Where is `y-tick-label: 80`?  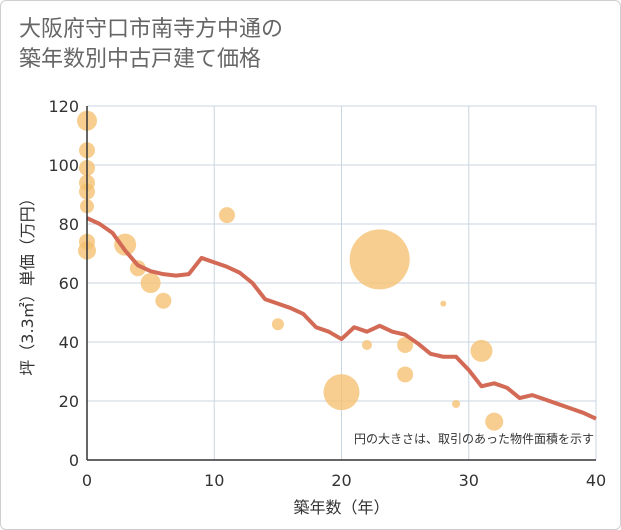
y-tick-label: 80 is located at coordinates (69, 224).